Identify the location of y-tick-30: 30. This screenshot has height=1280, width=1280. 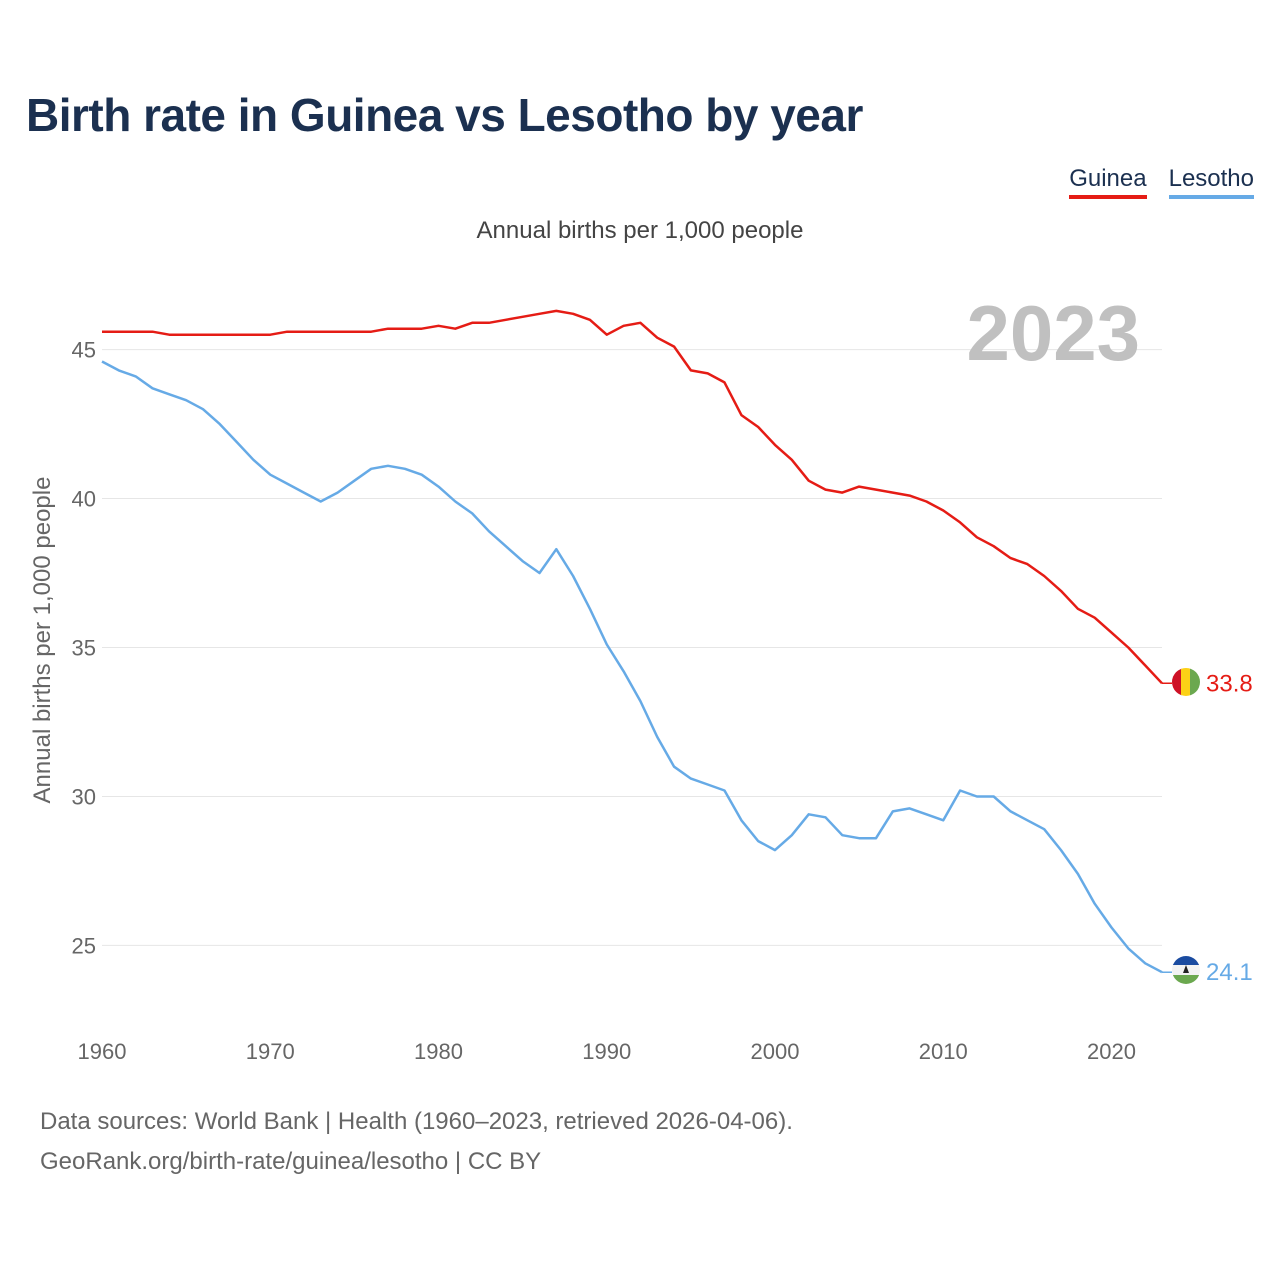
(84, 796).